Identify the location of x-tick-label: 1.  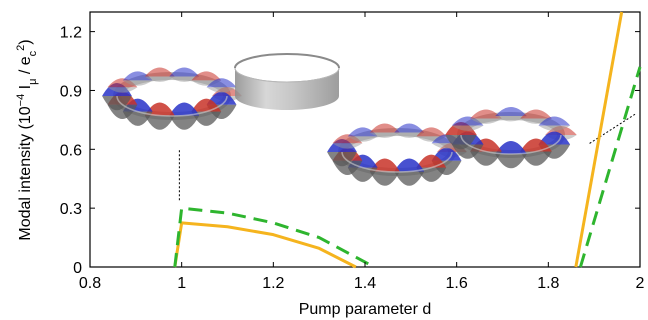
(181, 283).